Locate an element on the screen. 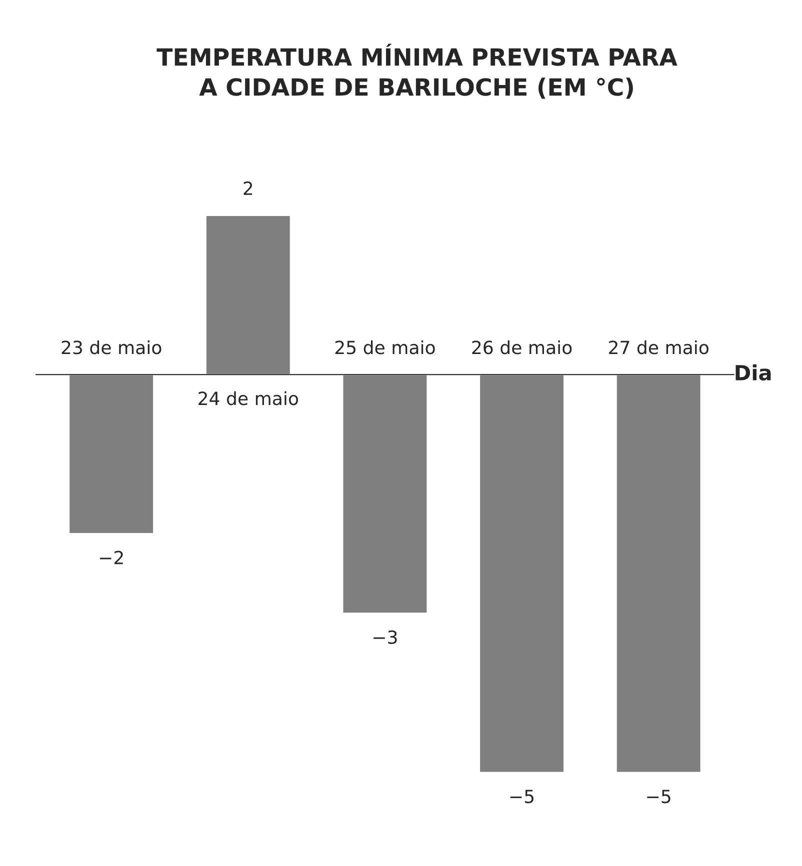 The width and height of the screenshot is (802, 866). x-tick-label: 26 de maio is located at coordinates (522, 347).